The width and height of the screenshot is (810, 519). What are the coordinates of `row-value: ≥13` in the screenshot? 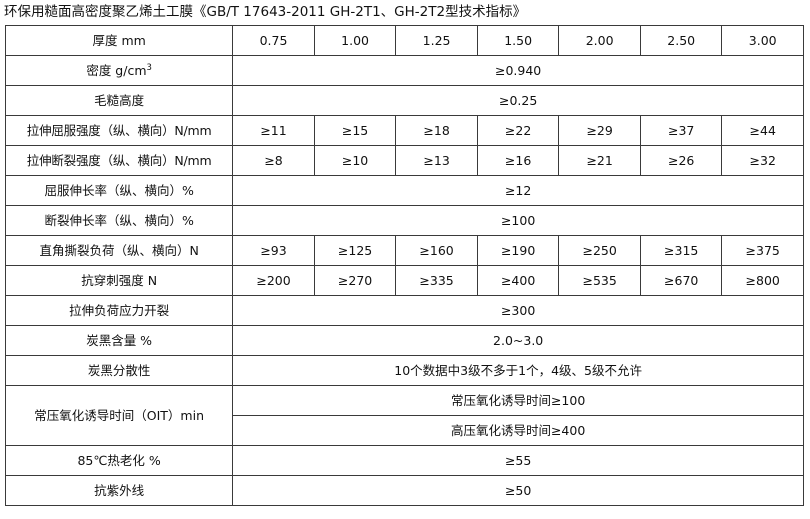 It's located at (436, 160).